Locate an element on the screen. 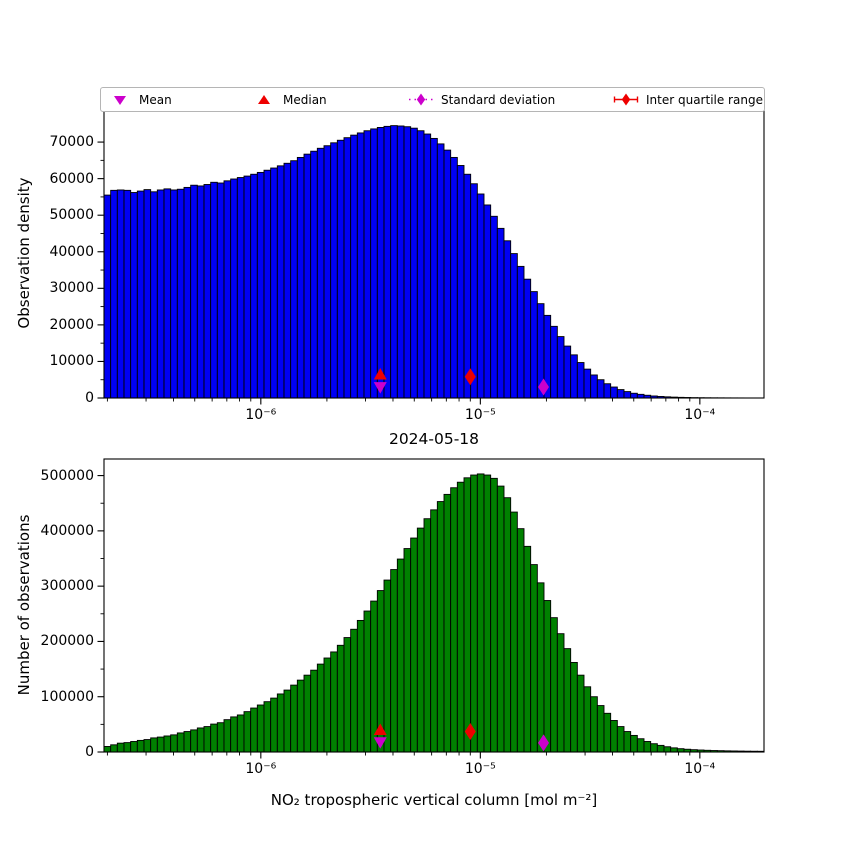  median-triangle-up-icon is located at coordinates (264, 99).